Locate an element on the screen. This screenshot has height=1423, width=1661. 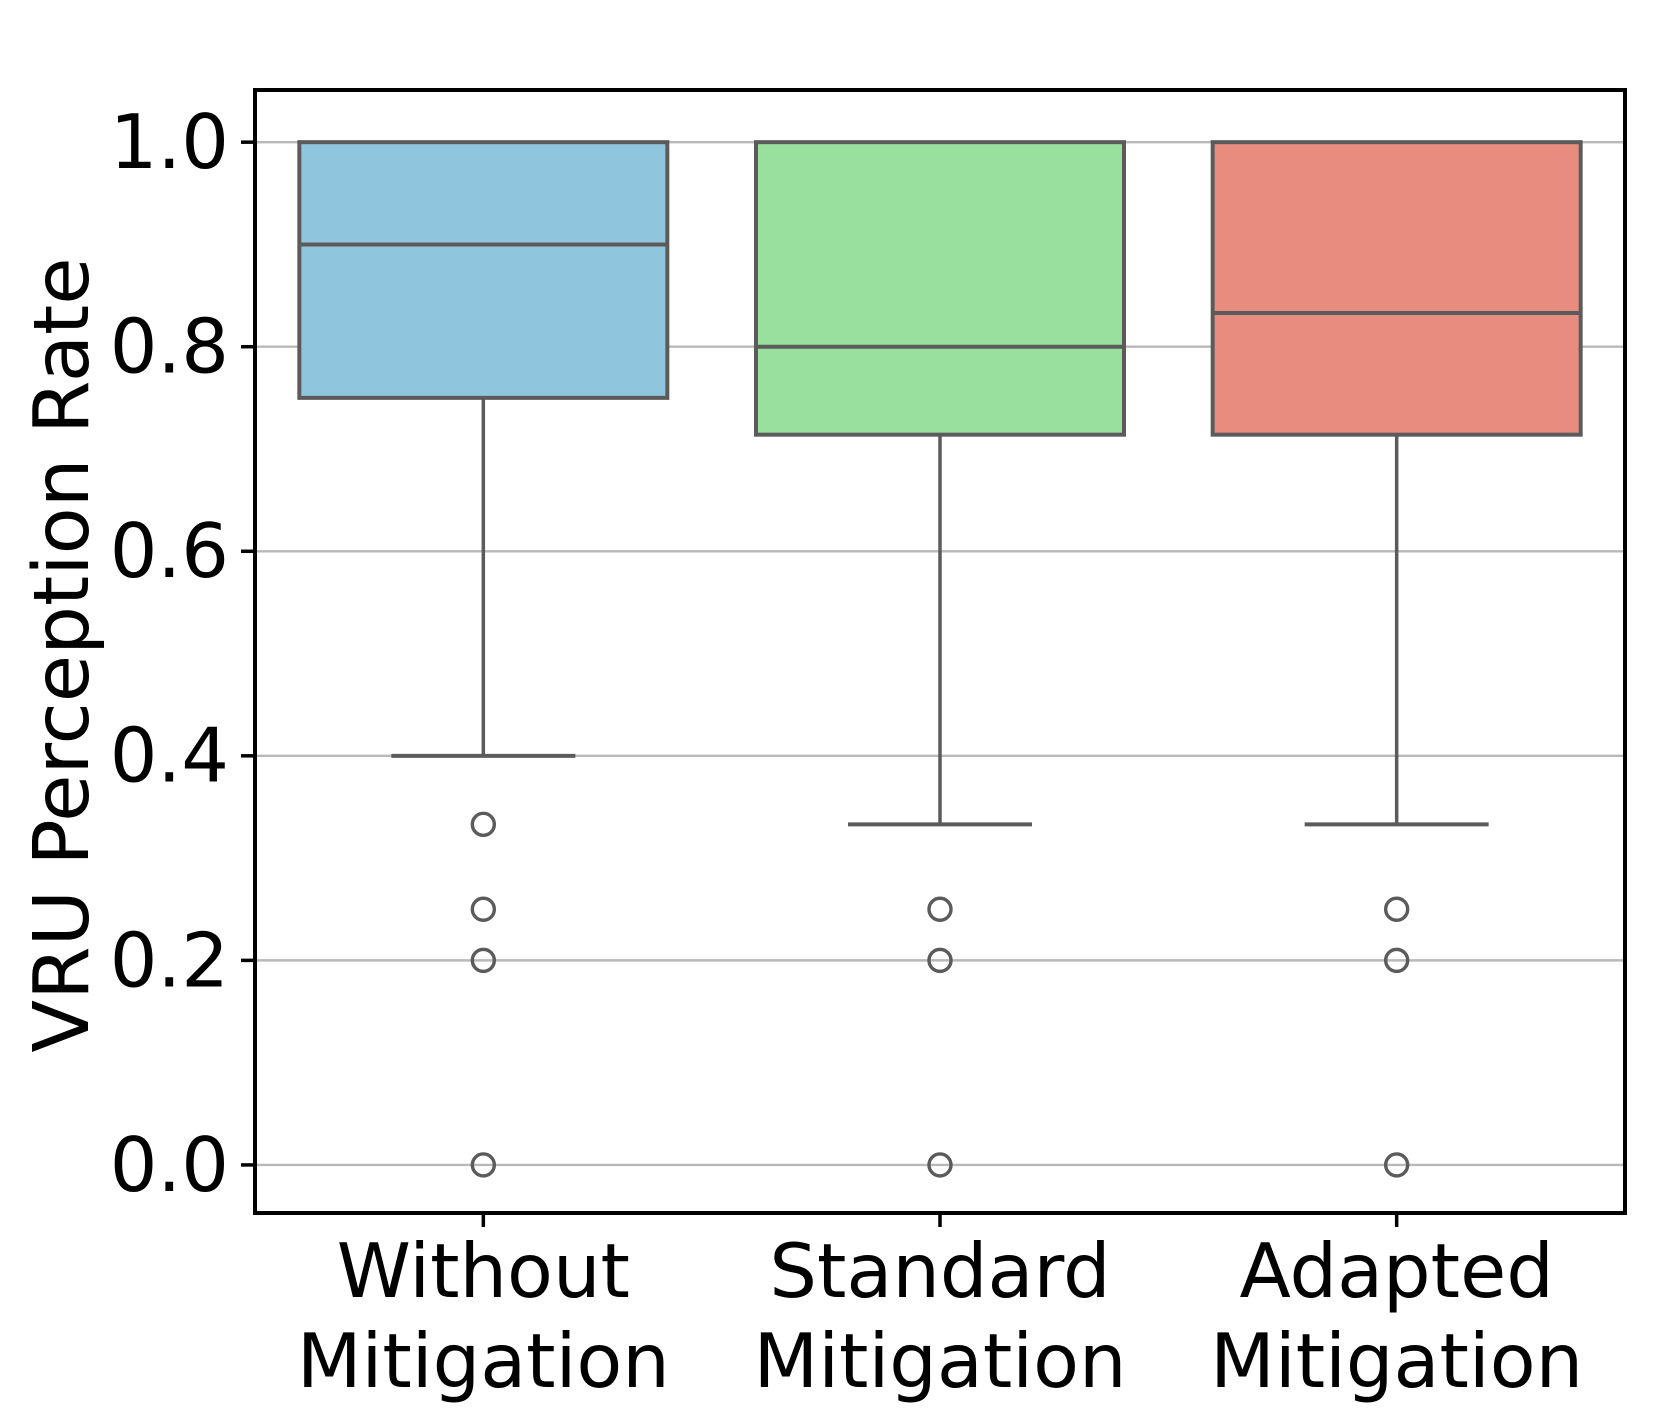
y-tick-label: 0.2 is located at coordinates (169, 960).